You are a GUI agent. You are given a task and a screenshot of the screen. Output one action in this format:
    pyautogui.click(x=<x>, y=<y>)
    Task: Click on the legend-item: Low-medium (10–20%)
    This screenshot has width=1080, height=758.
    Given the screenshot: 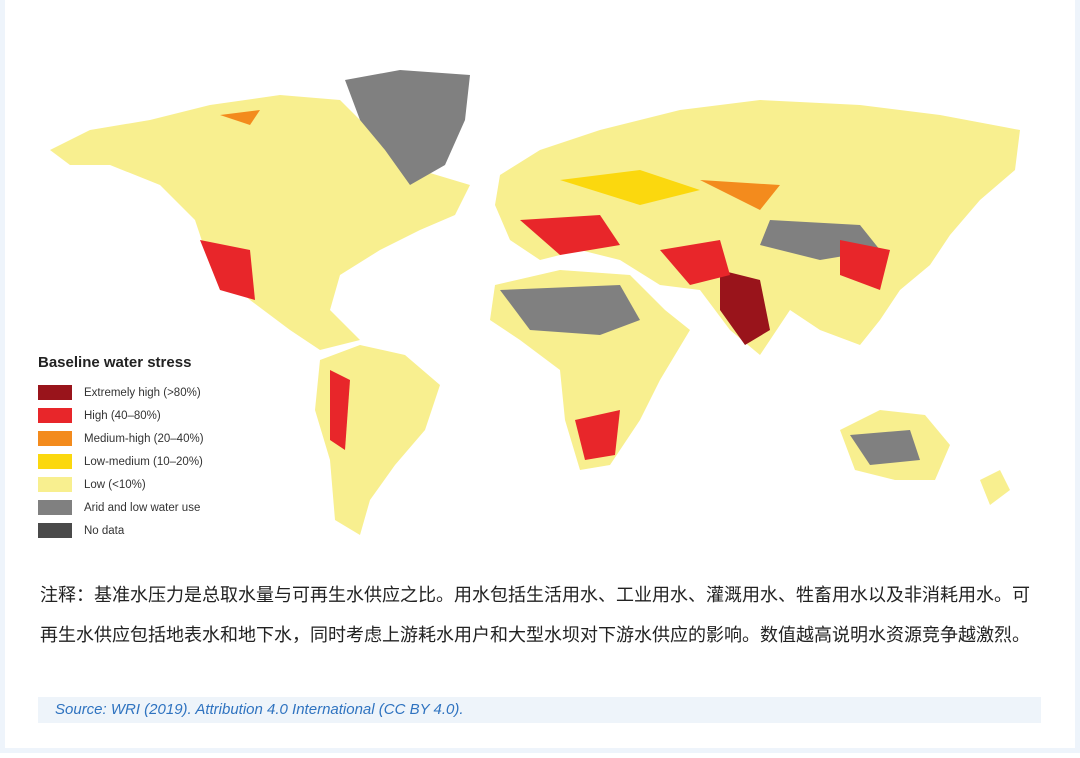 What is the action you would take?
    pyautogui.click(x=121, y=461)
    